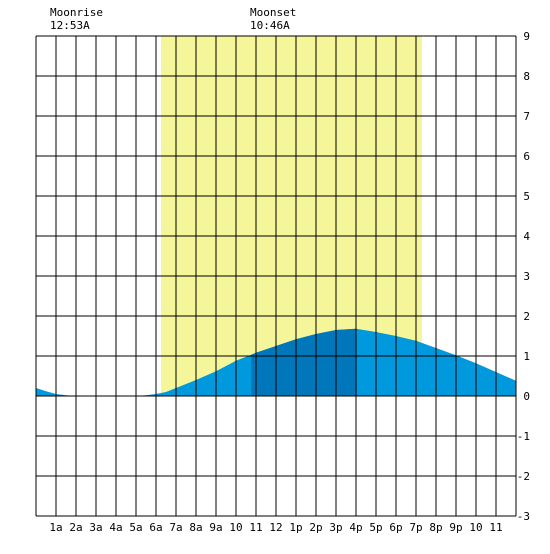 Image resolution: width=550 pixels, height=554 pixels. What do you see at coordinates (315, 527) in the screenshot?
I see `x-tick-label: 2p` at bounding box center [315, 527].